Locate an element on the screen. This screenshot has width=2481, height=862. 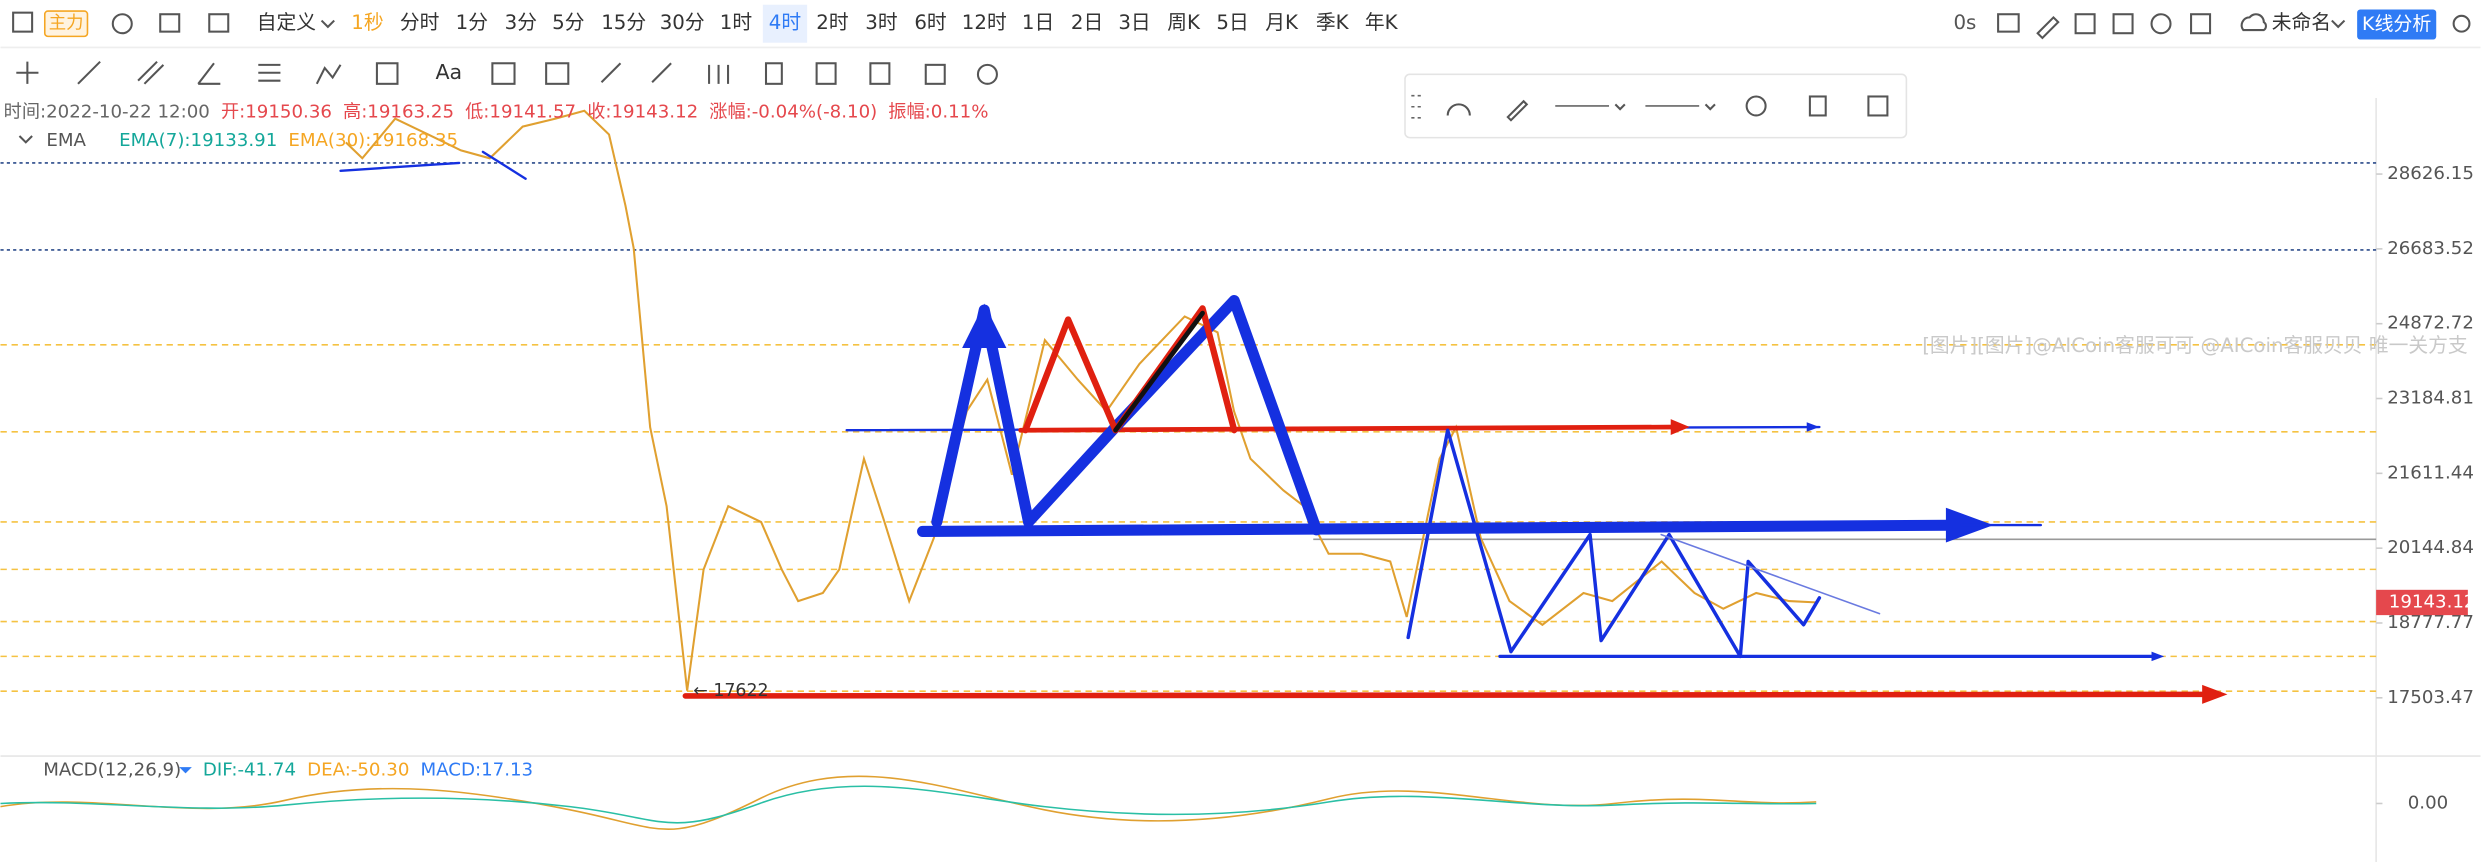
item: EMA(30):19168.35 is located at coordinates (373, 140).